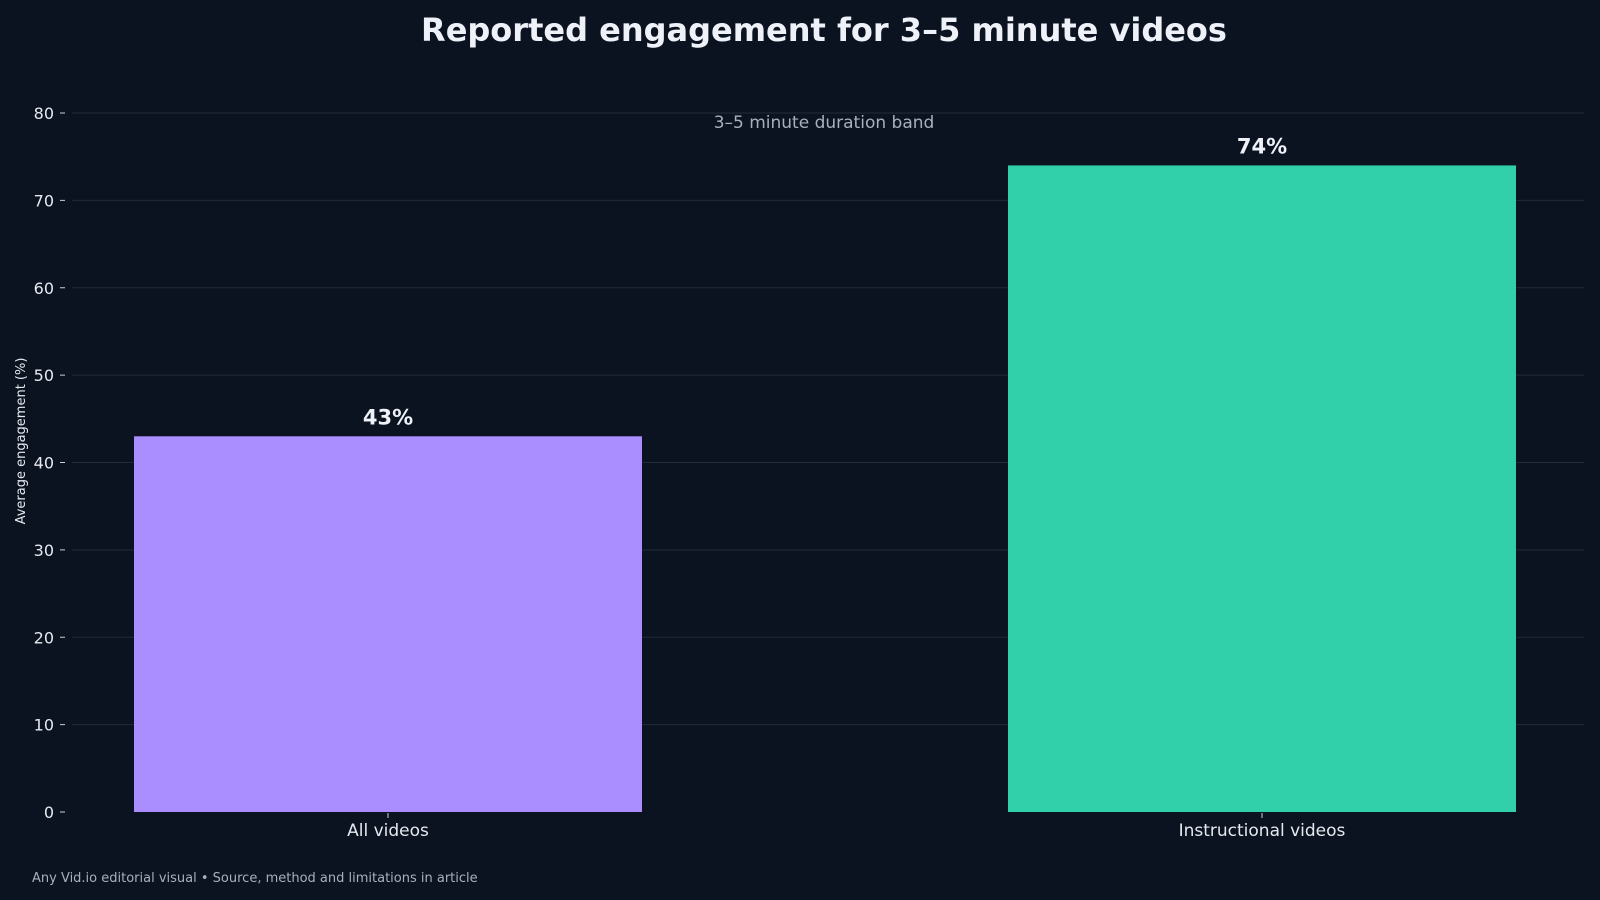 Image resolution: width=1600 pixels, height=900 pixels. I want to click on y-tick-label-70: 70, so click(44, 200).